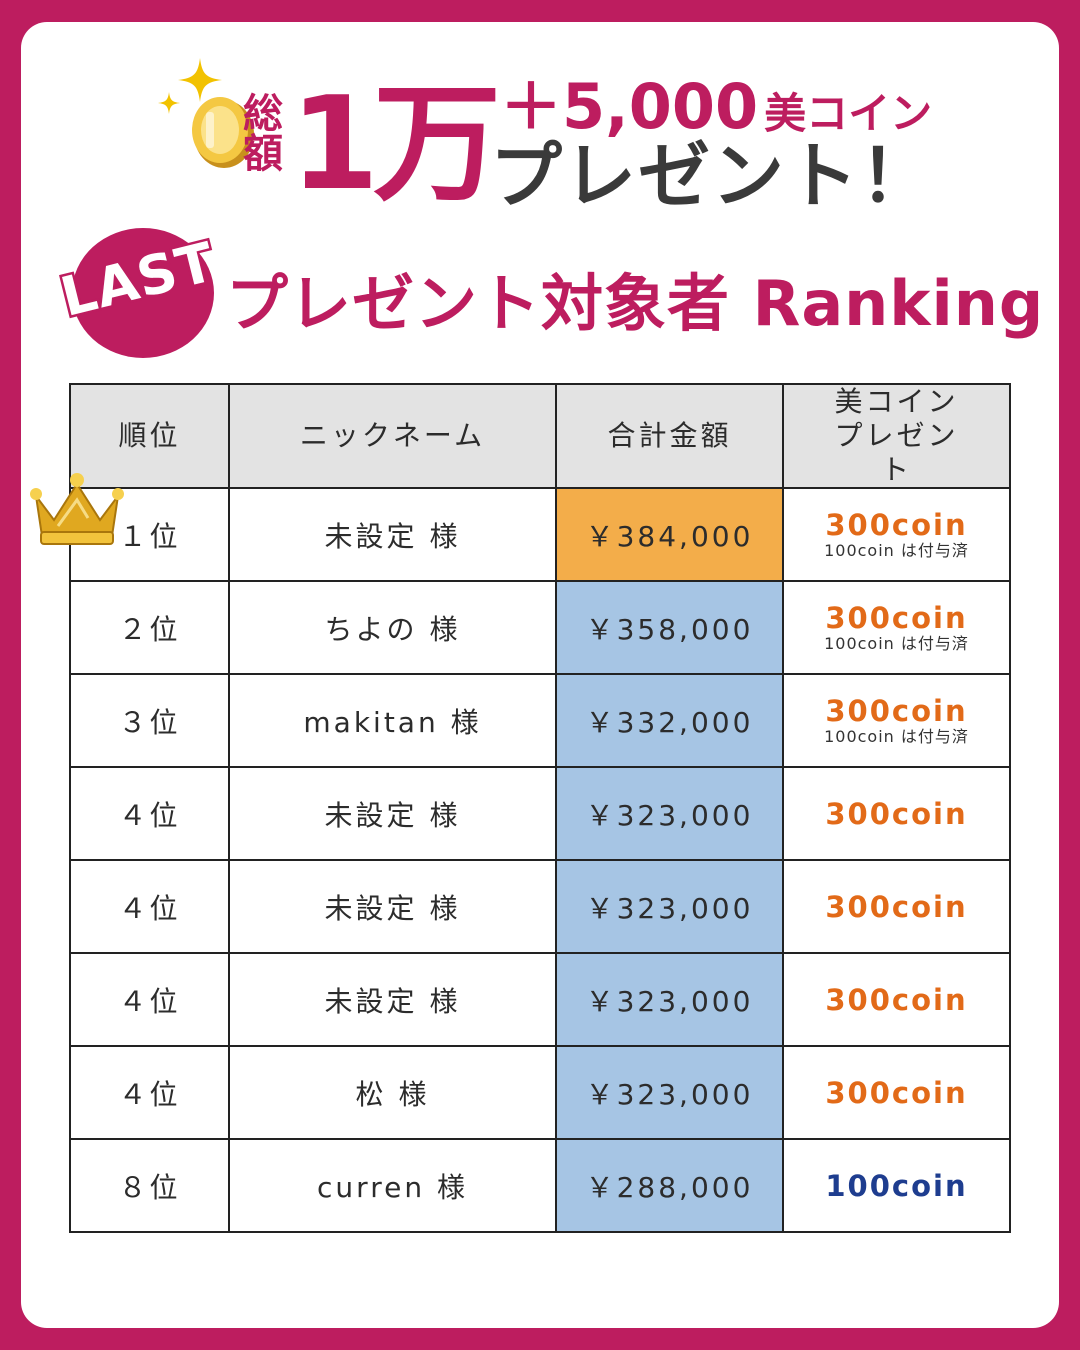 The width and height of the screenshot is (1080, 1350). What do you see at coordinates (669, 627) in the screenshot?
I see `amount-cell: ￥358,000` at bounding box center [669, 627].